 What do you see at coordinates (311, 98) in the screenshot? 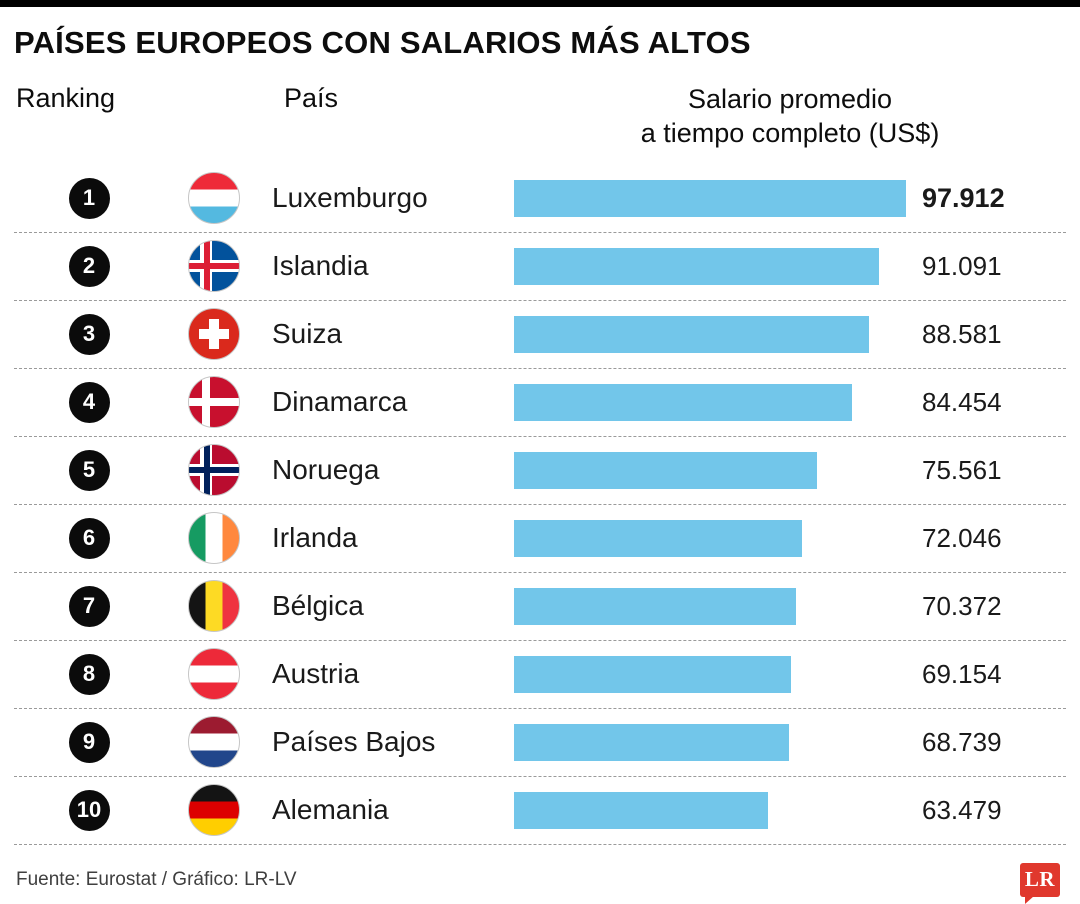
I see `header-country: País` at bounding box center [311, 98].